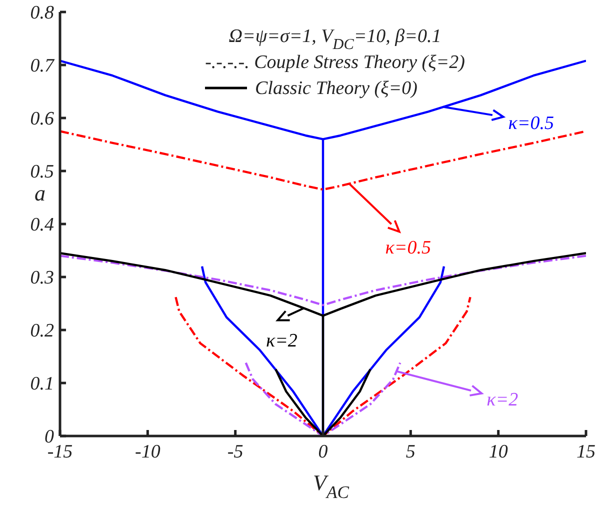  I want to click on x-tick-label: 0, so click(323, 451).